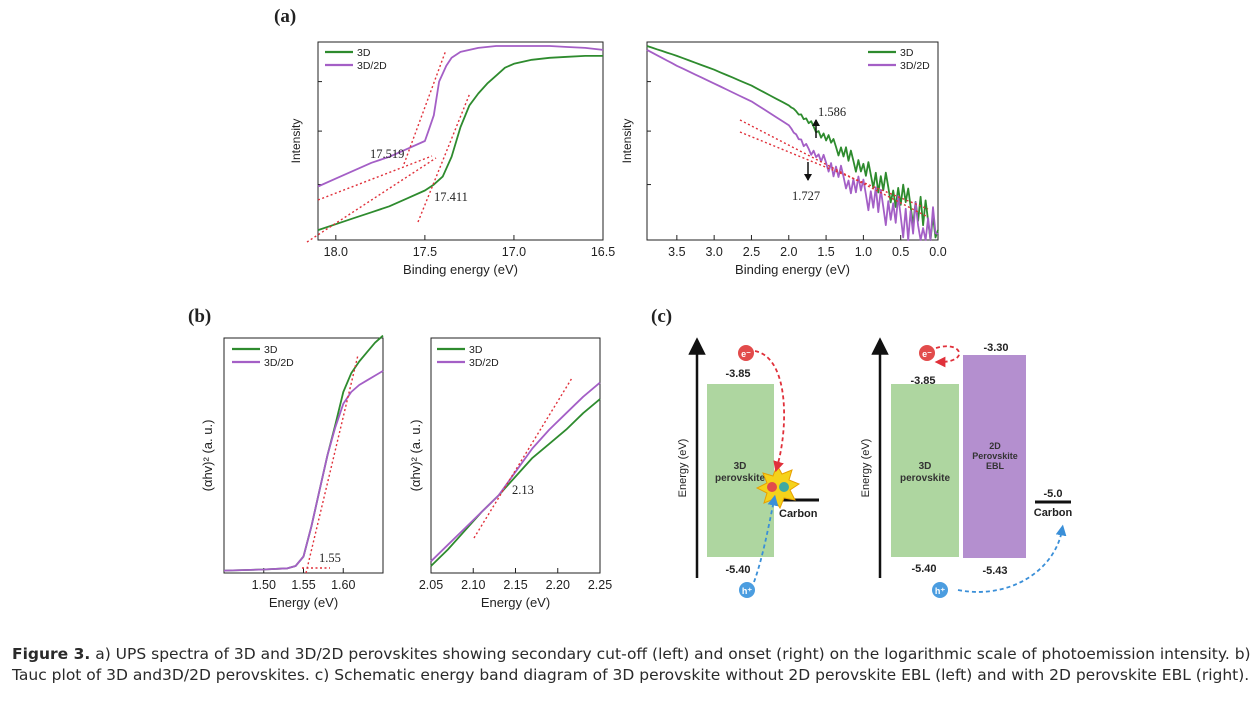 The image size is (1260, 718). What do you see at coordinates (900, 252) in the screenshot?
I see `x-tick-label: 0.5` at bounding box center [900, 252].